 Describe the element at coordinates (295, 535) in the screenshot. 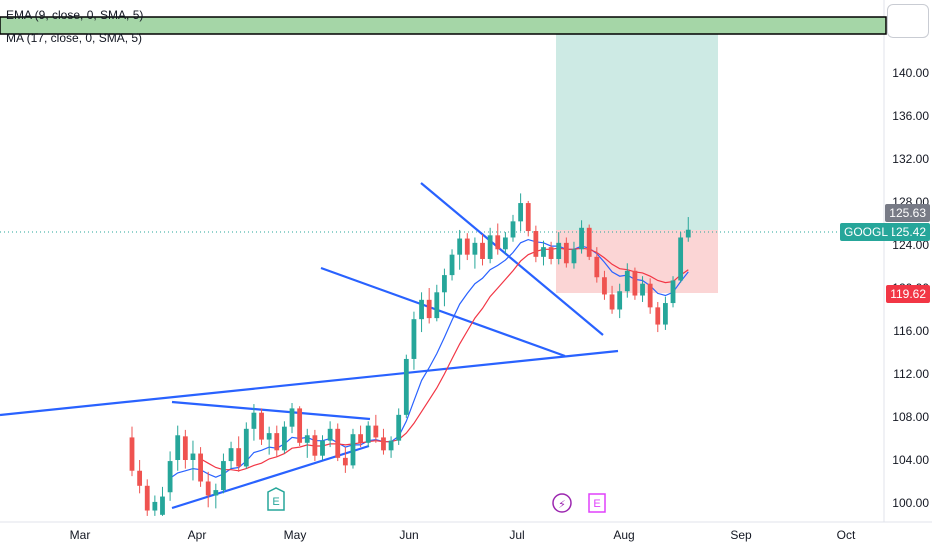

I see `x-tick-label: May` at that location.